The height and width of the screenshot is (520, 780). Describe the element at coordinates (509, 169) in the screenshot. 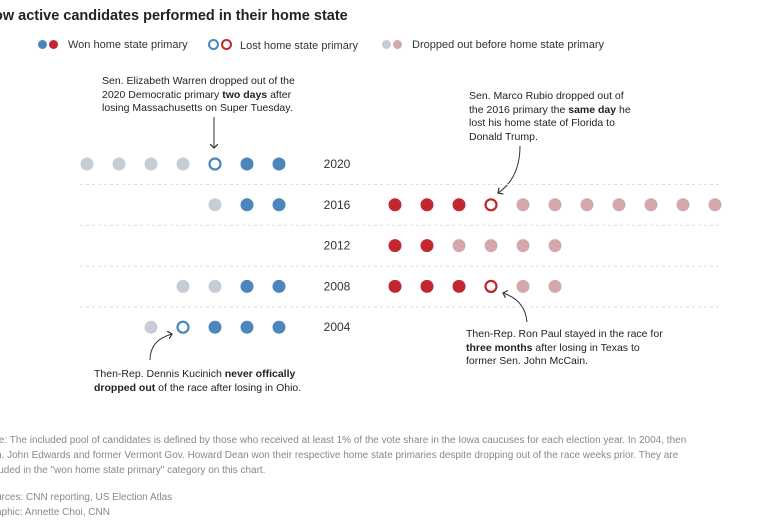

I see `arrow-rubio` at that location.